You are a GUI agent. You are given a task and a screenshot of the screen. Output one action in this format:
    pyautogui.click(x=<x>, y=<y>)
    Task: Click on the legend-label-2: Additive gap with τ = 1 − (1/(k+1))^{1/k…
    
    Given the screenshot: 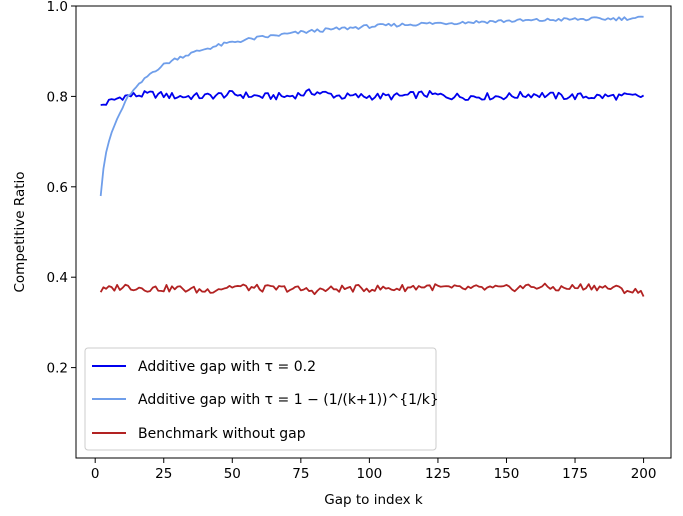 What is the action you would take?
    pyautogui.click(x=288, y=400)
    